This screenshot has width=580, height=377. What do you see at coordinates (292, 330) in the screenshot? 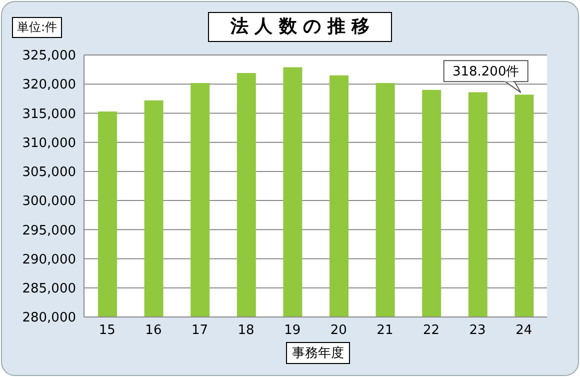
I see `x-tick-label: 19` at bounding box center [292, 330].